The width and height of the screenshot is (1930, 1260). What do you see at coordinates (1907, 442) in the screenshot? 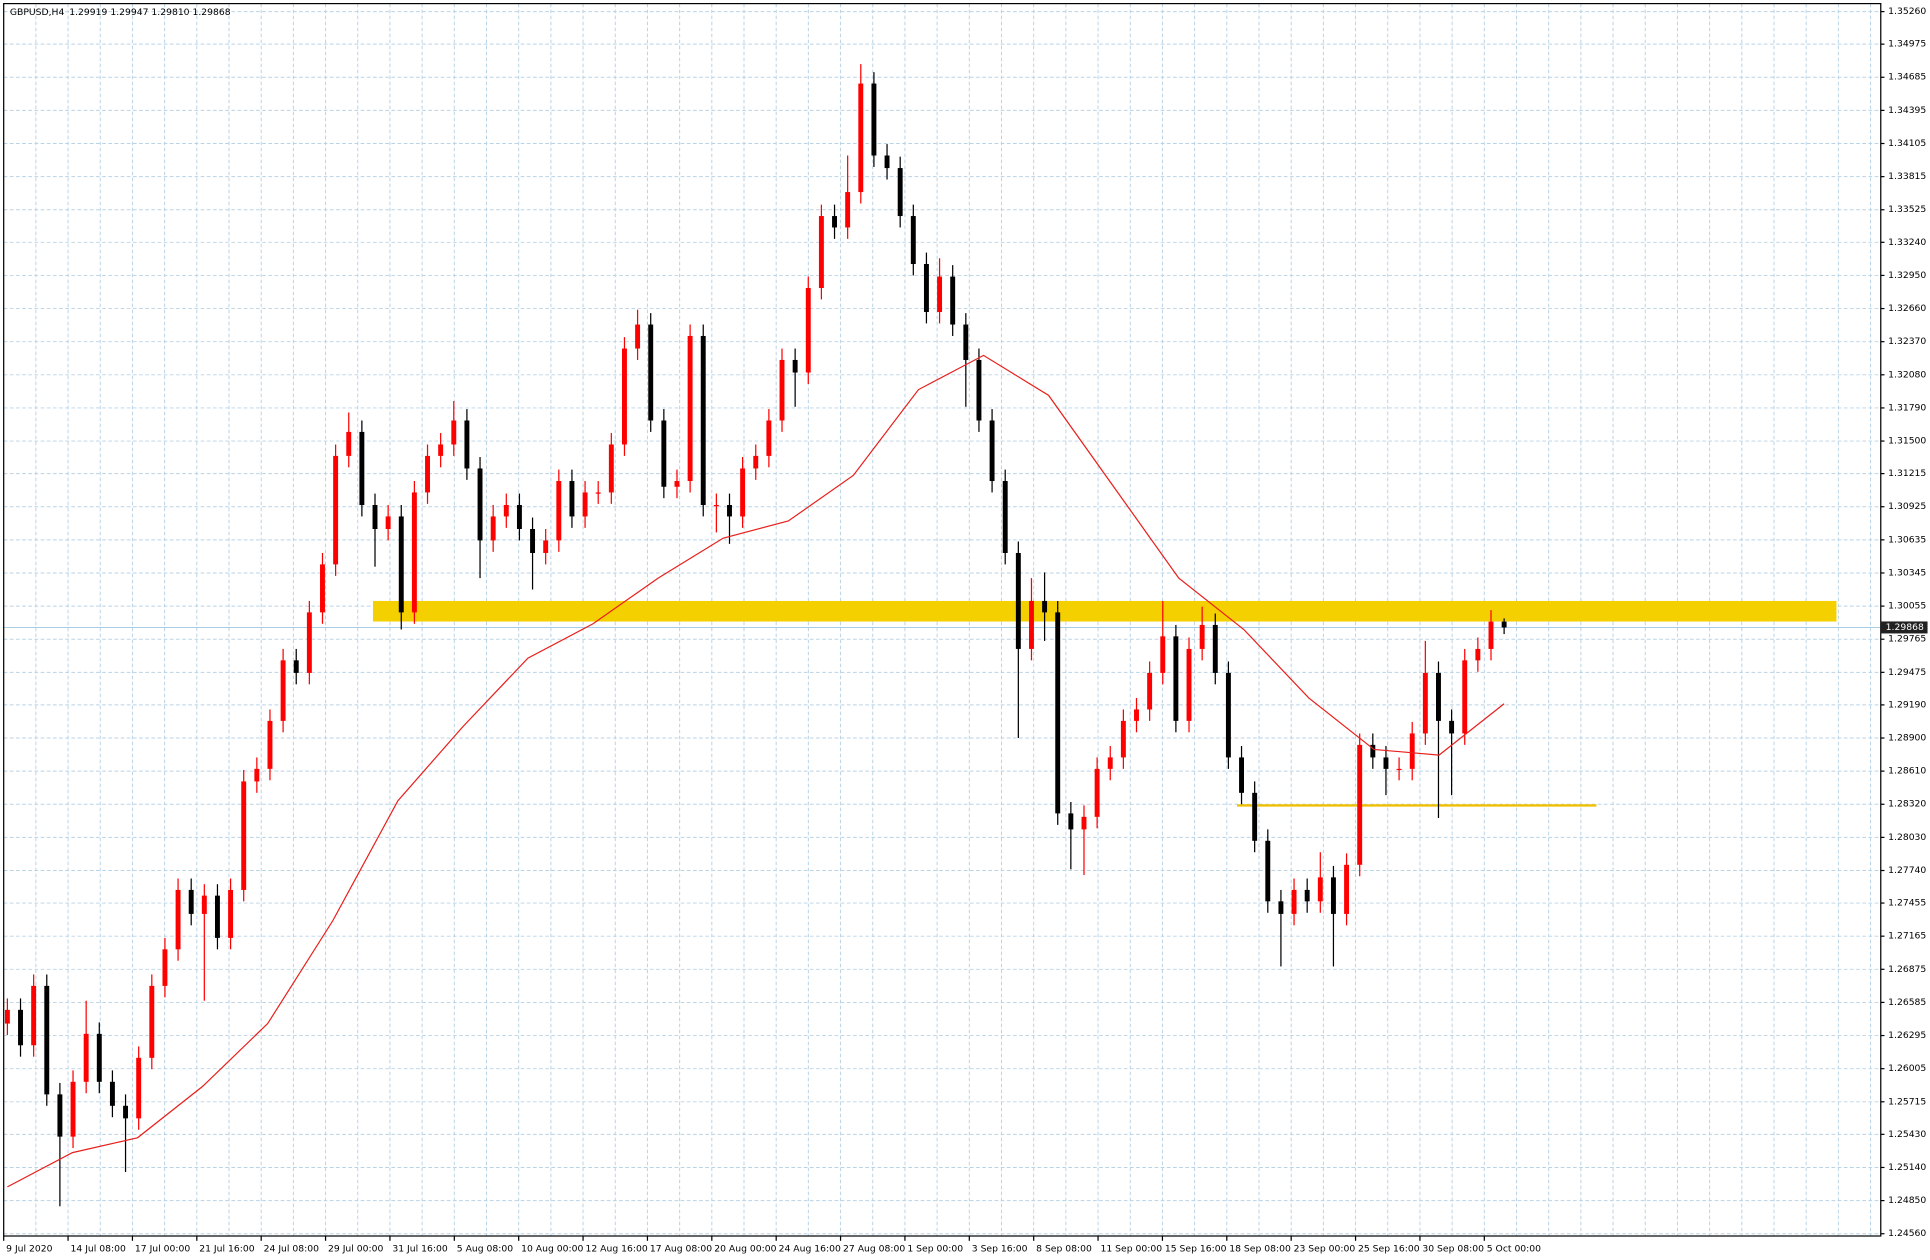
I see `y-tick-label: 1.31500` at bounding box center [1907, 442].